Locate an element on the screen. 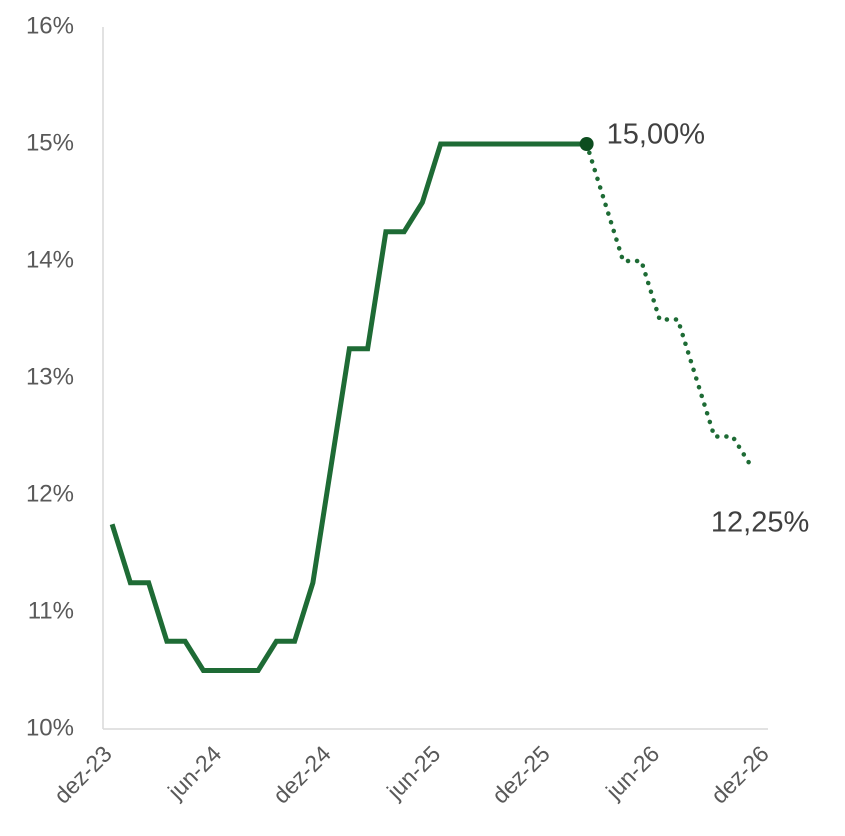 The image size is (845, 836). x-tick-label: jun-25 is located at coordinates (413, 772).